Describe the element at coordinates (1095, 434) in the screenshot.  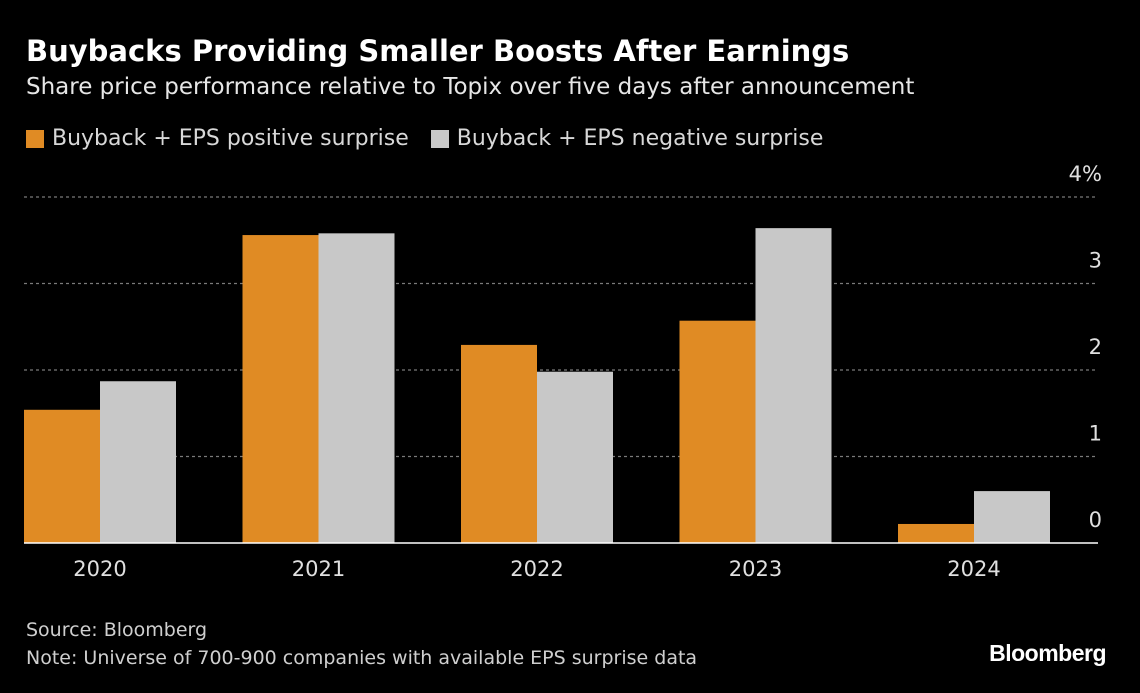
I see `y-tick-label: 1` at that location.